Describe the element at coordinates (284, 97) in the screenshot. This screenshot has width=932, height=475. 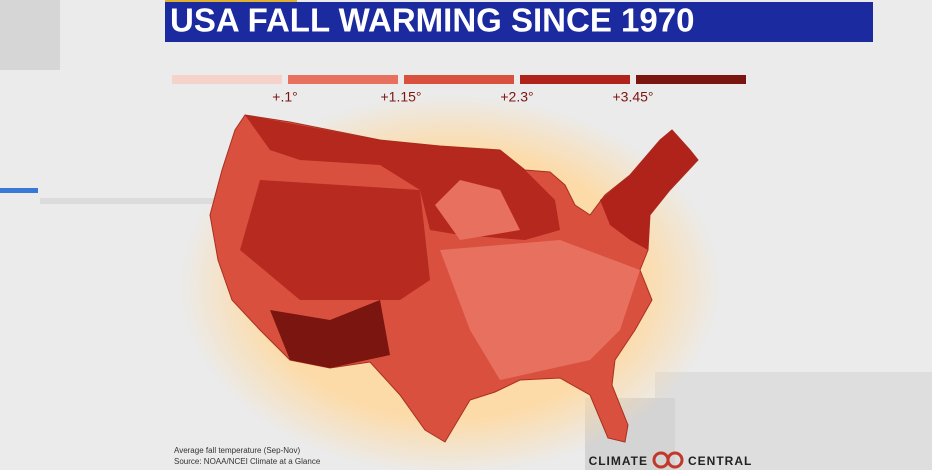
I see `legend-label: +.1°` at that location.